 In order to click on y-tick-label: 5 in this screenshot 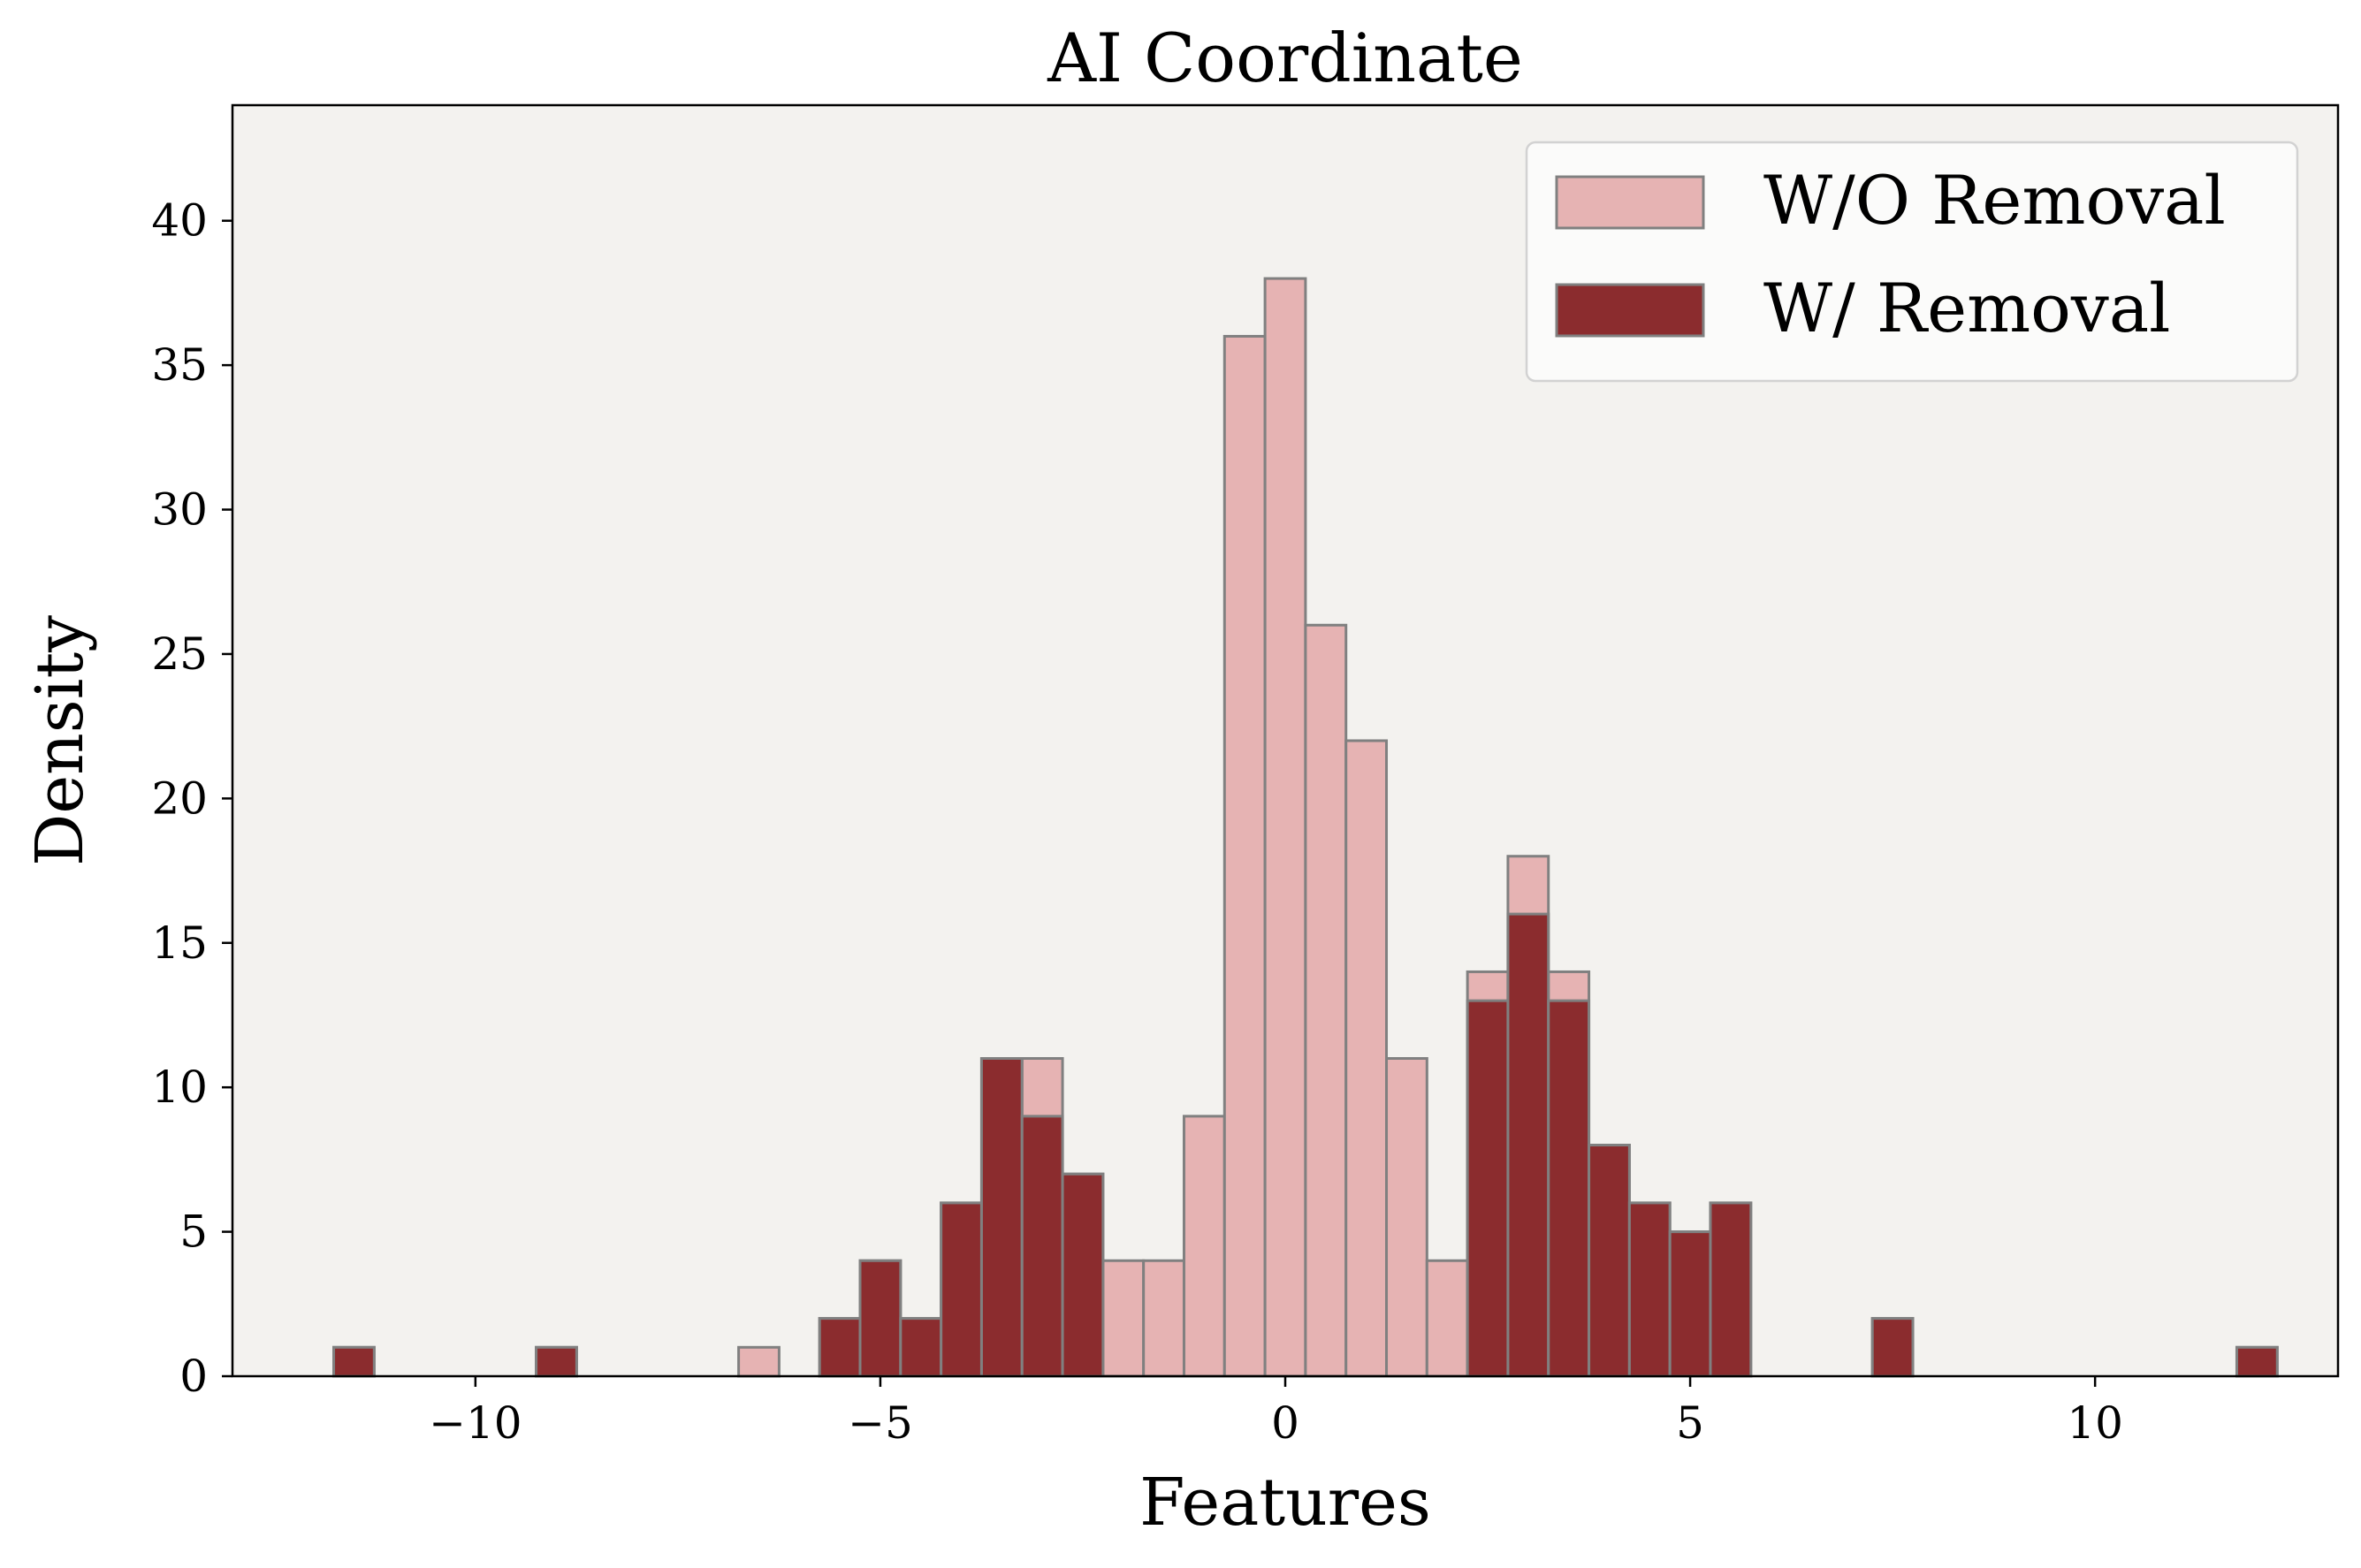, I will do `click(193, 1232)`.